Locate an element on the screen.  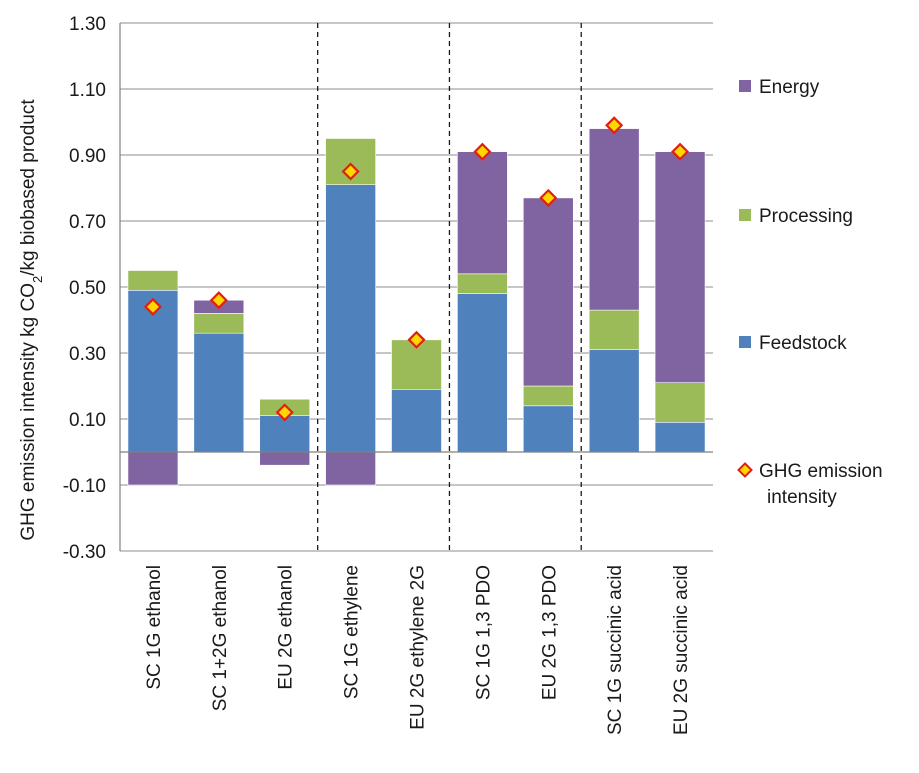
y-tick-label: 0.10 is located at coordinates (87, 420).